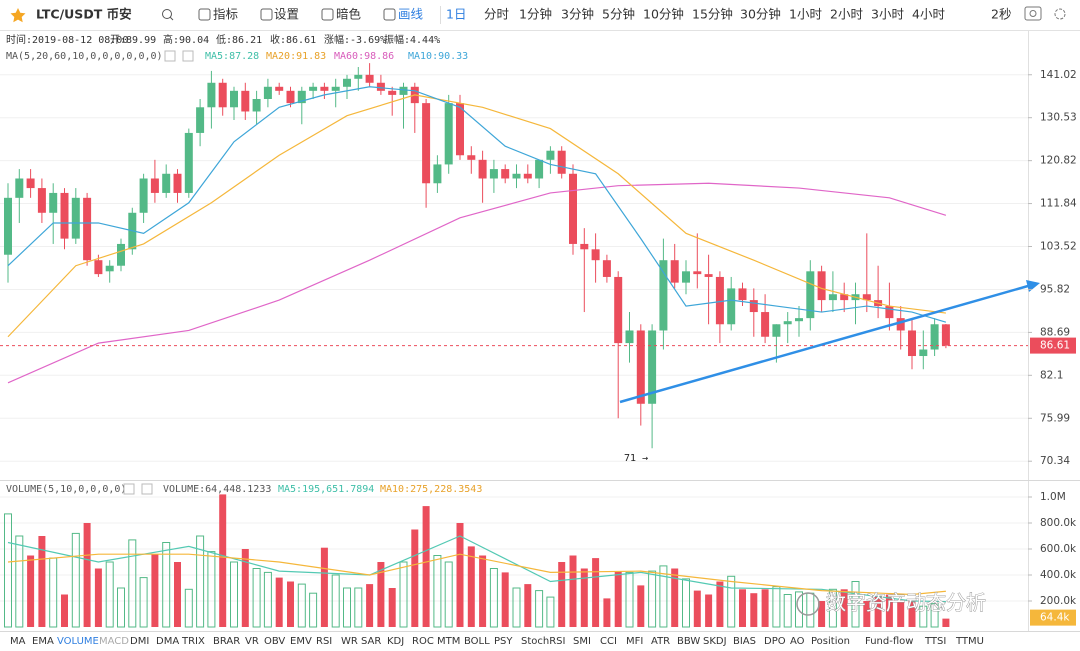 The image size is (1080, 651). What do you see at coordinates (448, 641) in the screenshot?
I see `indicator-tab: MTM` at bounding box center [448, 641].